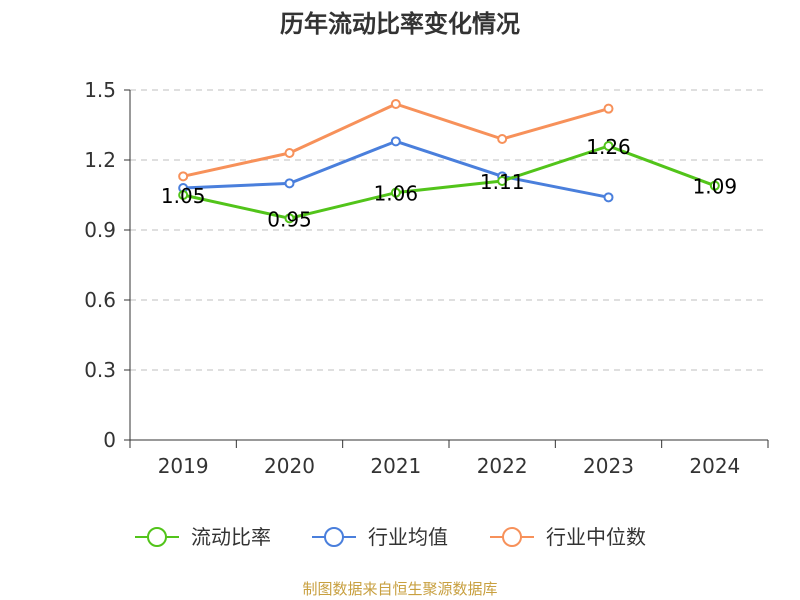  I want to click on x-tick-labels: 2019 2020 2021 2022 2023 2024, so click(449, 466).